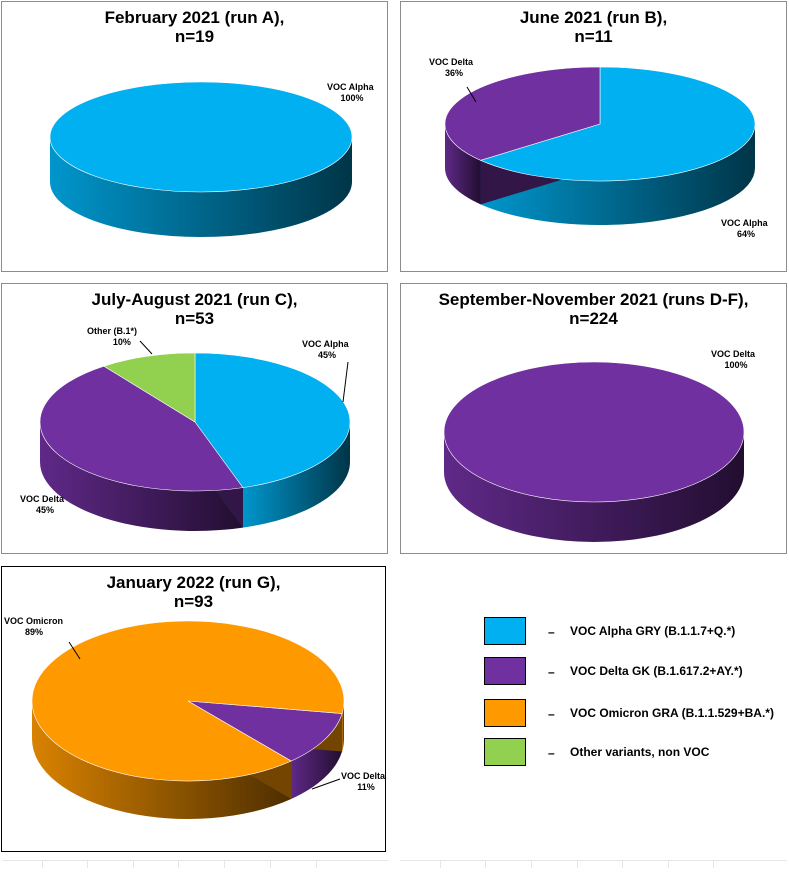 This screenshot has width=789, height=872. What do you see at coordinates (193, 592) in the screenshot?
I see `chart-title: January 2022 (run G), n=93` at bounding box center [193, 592].